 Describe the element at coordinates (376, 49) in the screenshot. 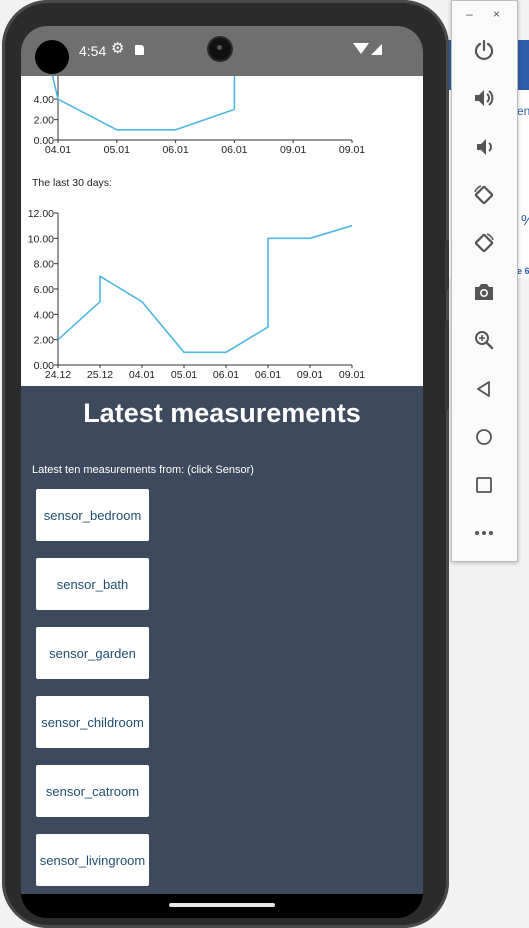

I see `signal-icon` at that location.